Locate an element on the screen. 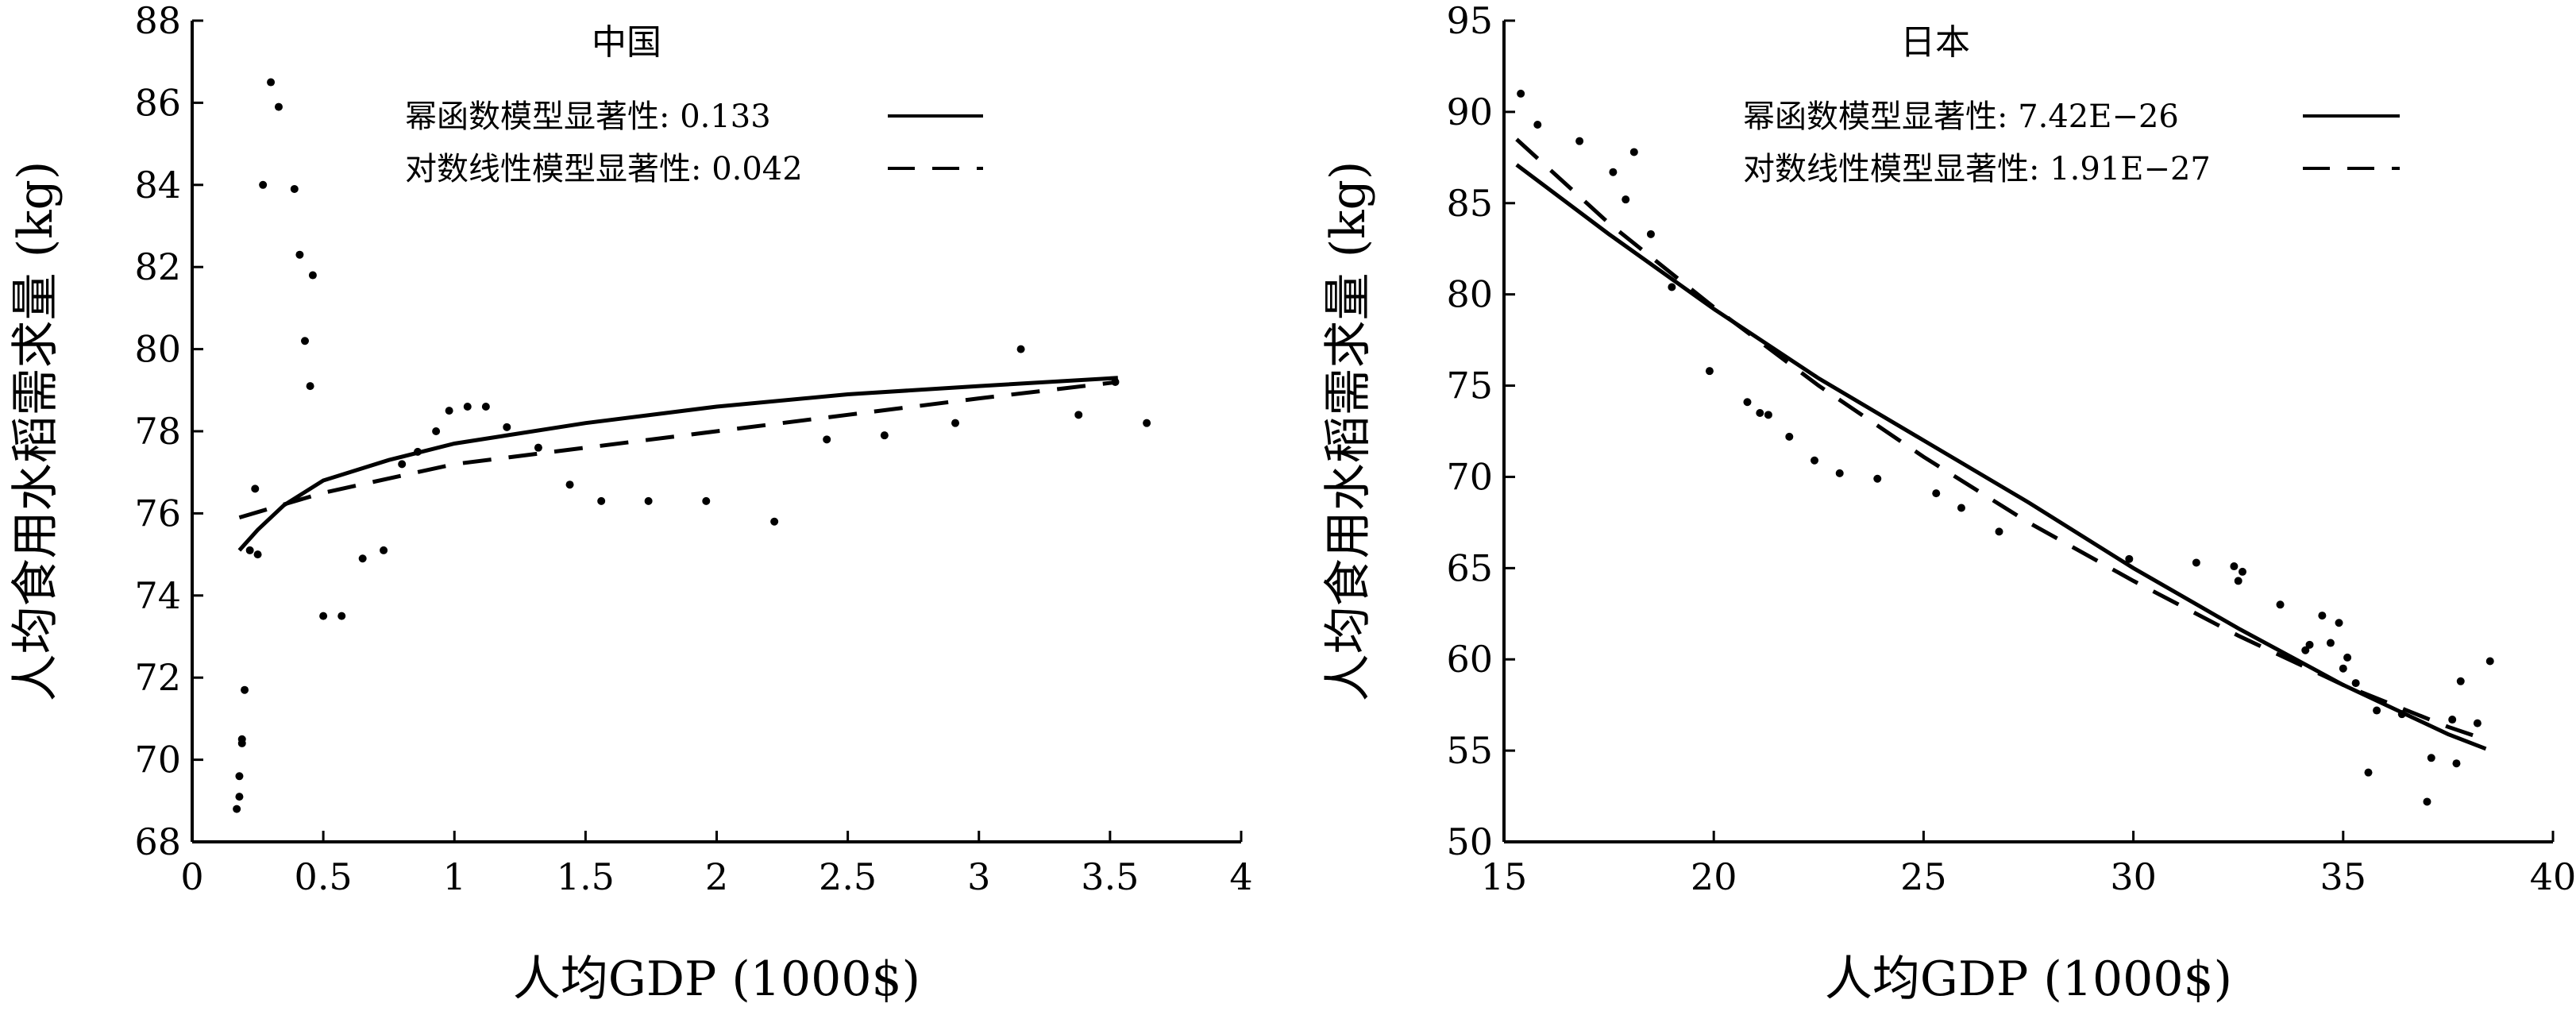  chart-title: 日本 is located at coordinates (1935, 43).